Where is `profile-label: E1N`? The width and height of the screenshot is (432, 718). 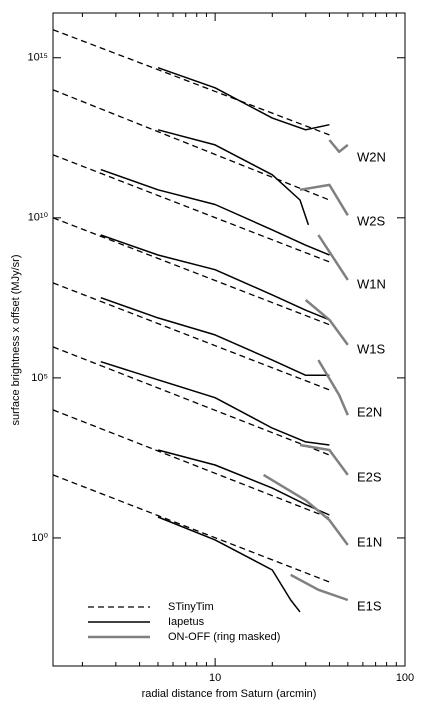
profile-label: E1N is located at coordinates (369, 541).